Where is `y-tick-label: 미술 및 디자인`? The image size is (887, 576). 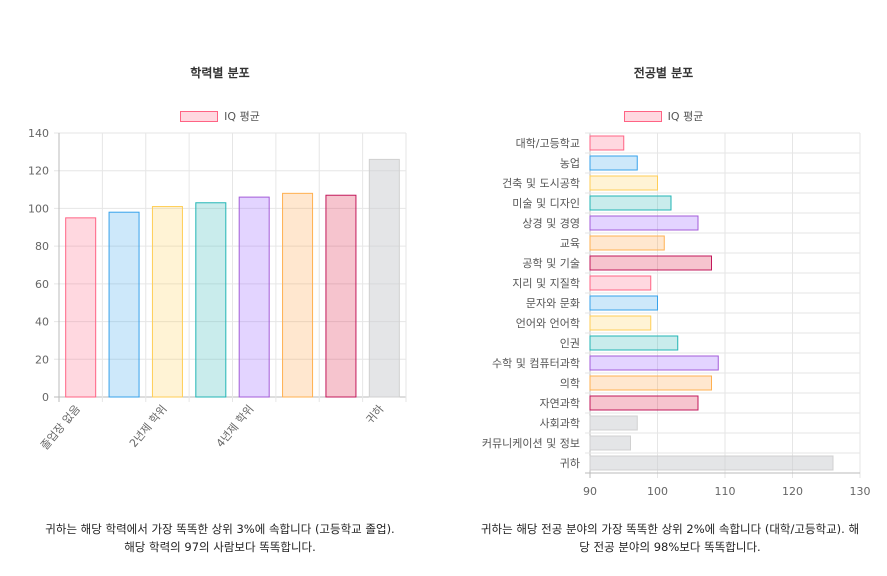 y-tick-label: 미술 및 디자인 is located at coordinates (546, 203).